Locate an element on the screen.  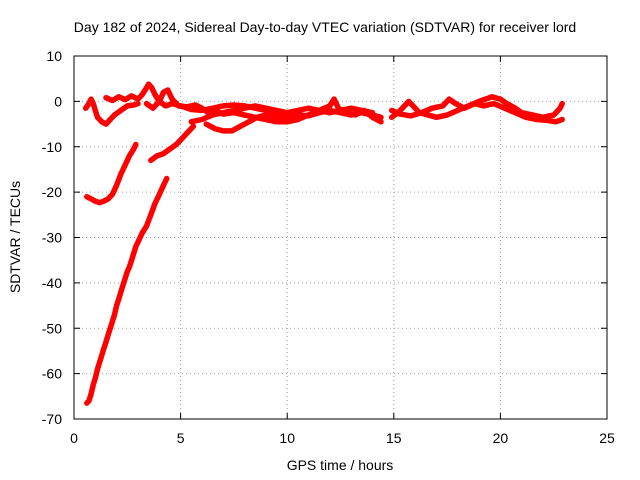
y-tick-label: -40 is located at coordinates (52, 283).